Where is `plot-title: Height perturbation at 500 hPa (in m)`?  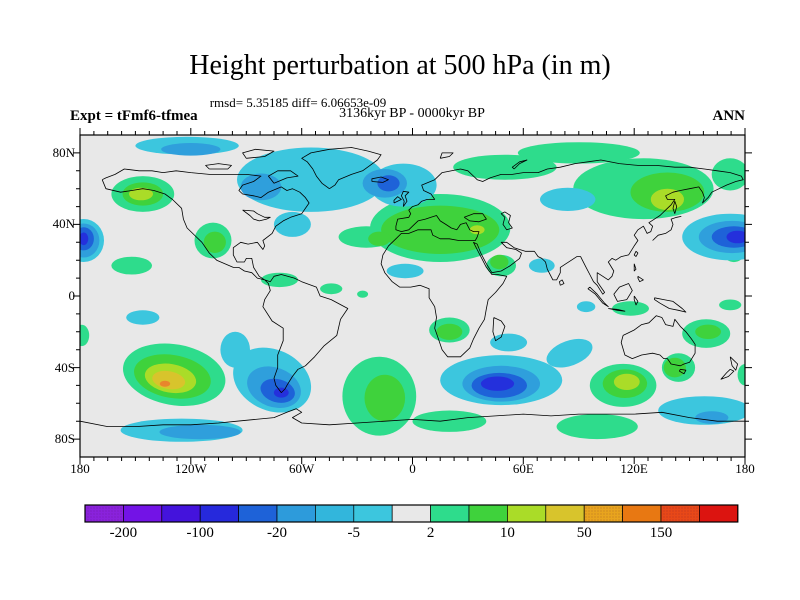
plot-title: Height perturbation at 500 hPa (in m) is located at coordinates (400, 65).